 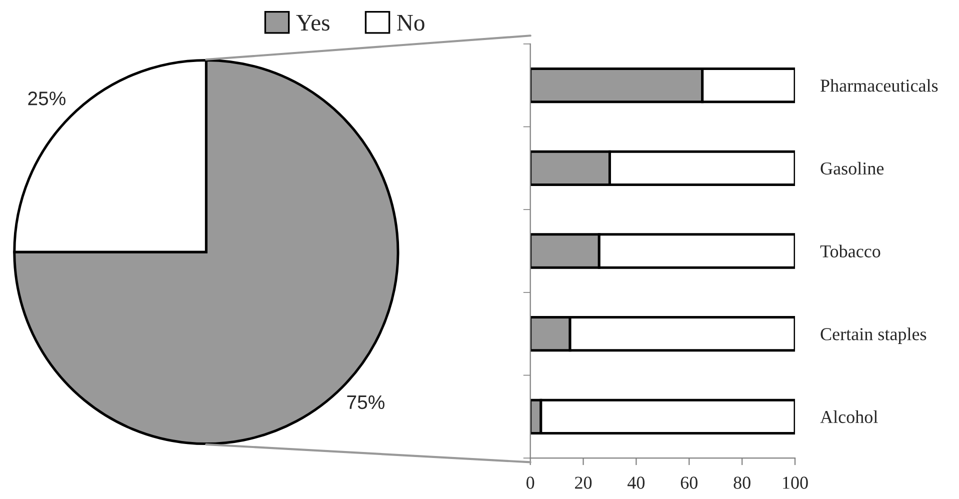 What do you see at coordinates (689, 482) in the screenshot?
I see `x-tick-label: 60` at bounding box center [689, 482].